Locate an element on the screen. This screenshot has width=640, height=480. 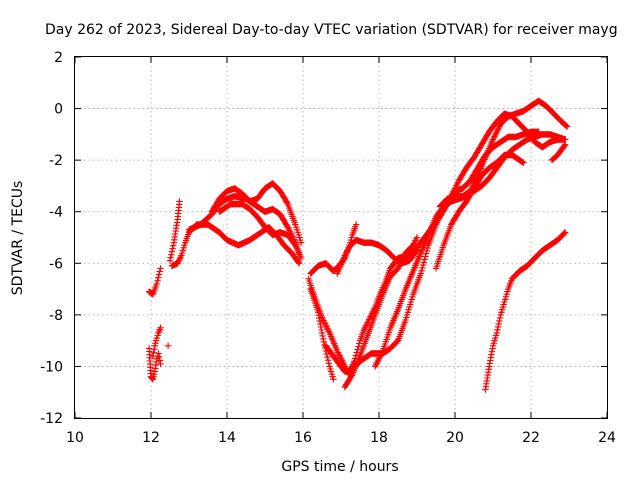
x-tick-label: 22 is located at coordinates (531, 438).